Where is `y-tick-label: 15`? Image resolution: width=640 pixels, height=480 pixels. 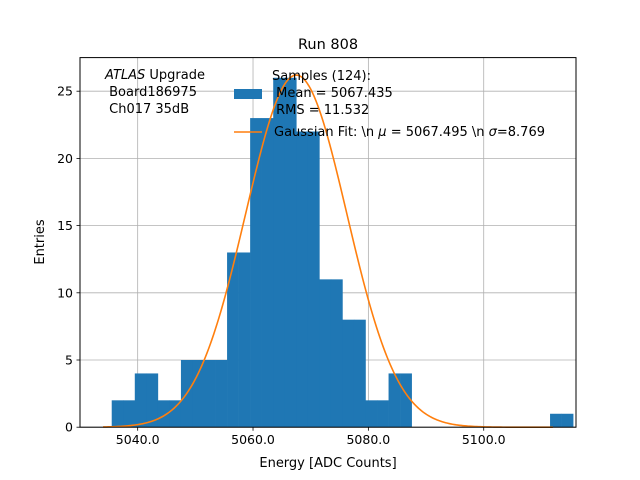 y-tick-label: 15 is located at coordinates (65, 225).